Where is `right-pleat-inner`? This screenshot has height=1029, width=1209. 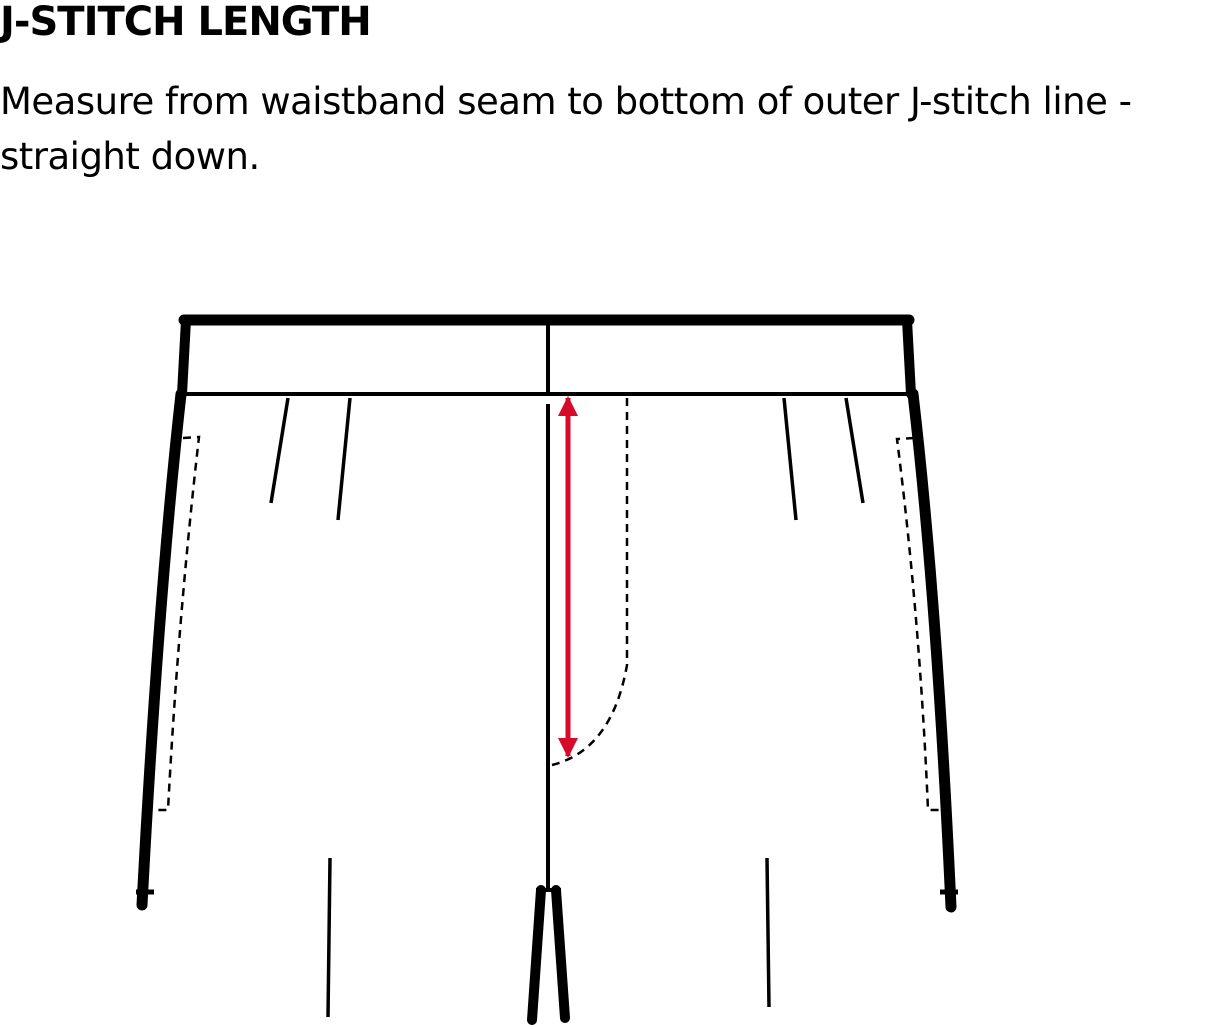
right-pleat-inner is located at coordinates (790, 459).